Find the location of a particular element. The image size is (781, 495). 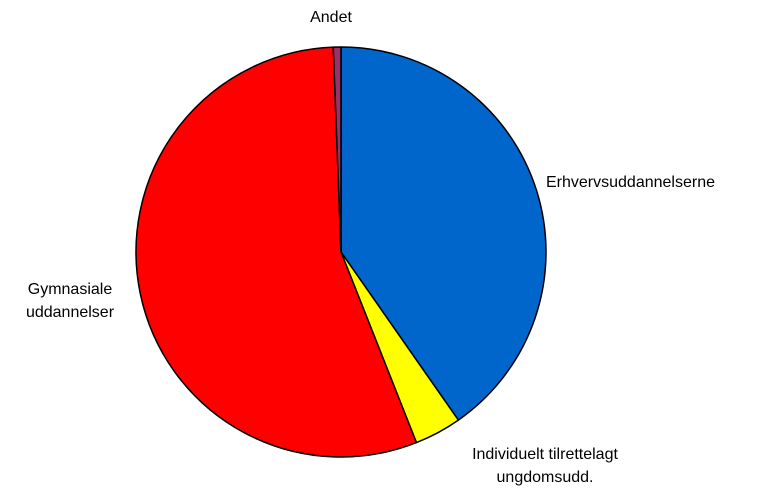

slice-label: Andet is located at coordinates (331, 17).